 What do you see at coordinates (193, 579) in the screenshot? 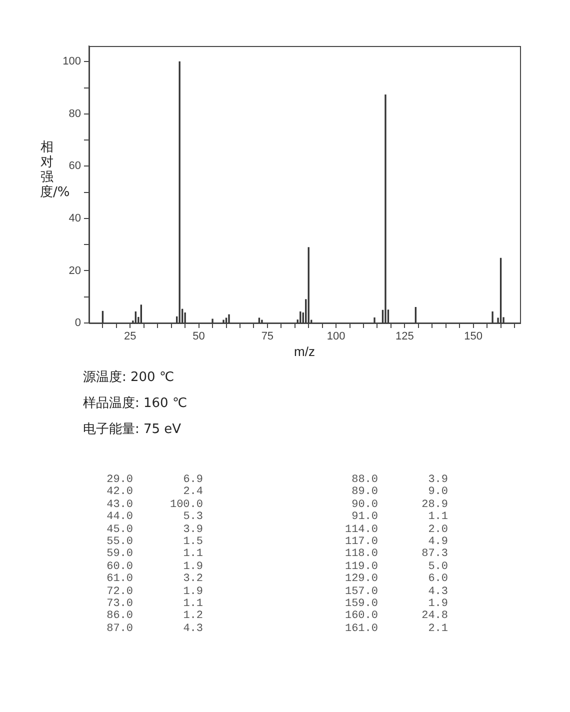
I see `text: 3.2` at bounding box center [193, 579].